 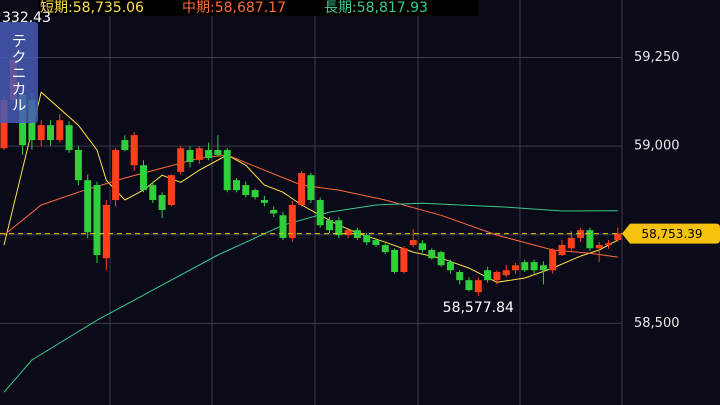 I want to click on current-price-label: 58,753.39, so click(x=671, y=234).